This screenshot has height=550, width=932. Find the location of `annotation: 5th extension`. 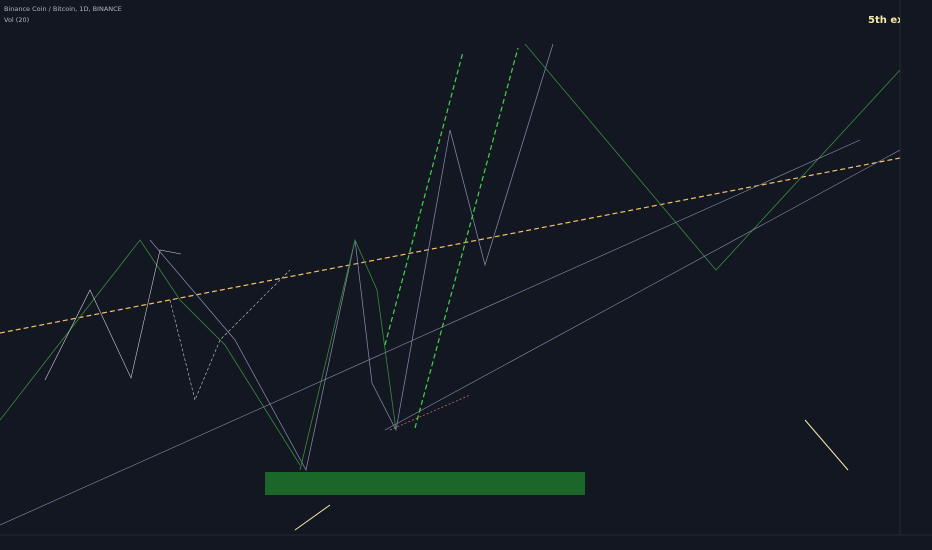

annotation: 5th extension is located at coordinates (900, 20).